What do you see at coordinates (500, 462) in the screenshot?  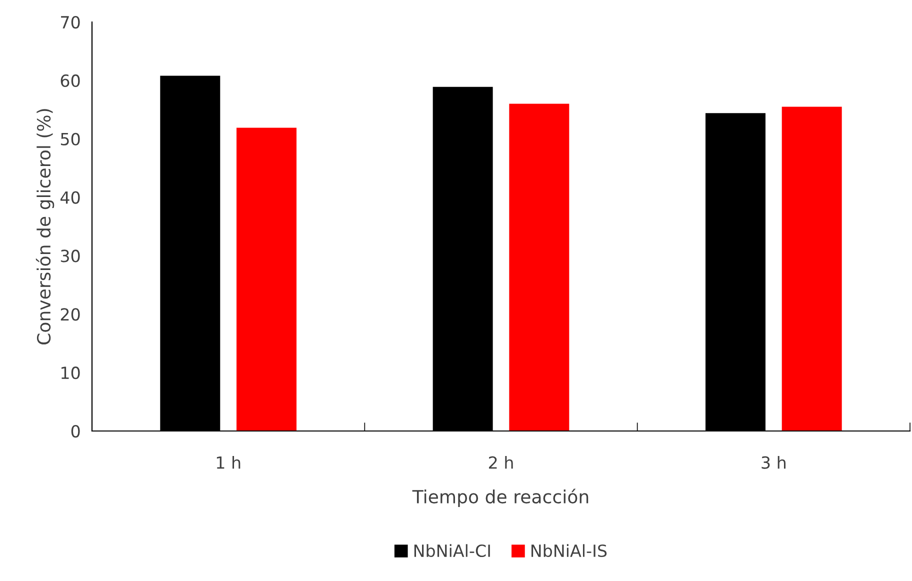 I see `x-tick-label: 2 h` at bounding box center [500, 462].